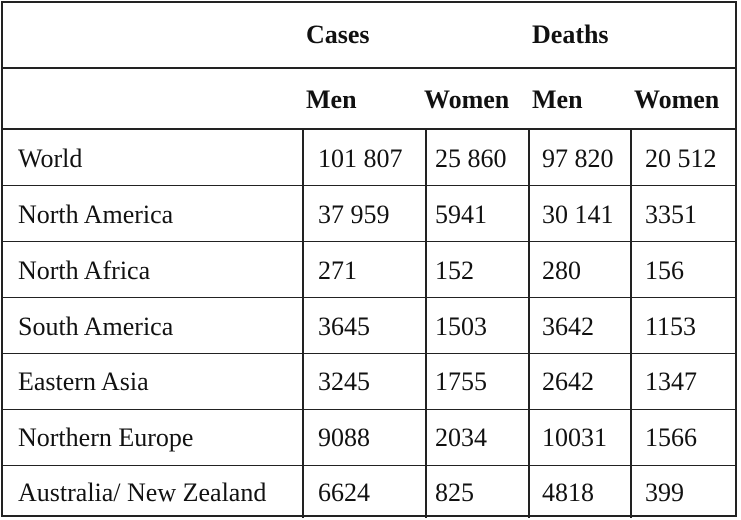 This screenshot has width=741, height=520. I want to click on cases-women-value: 1755, so click(461, 381).